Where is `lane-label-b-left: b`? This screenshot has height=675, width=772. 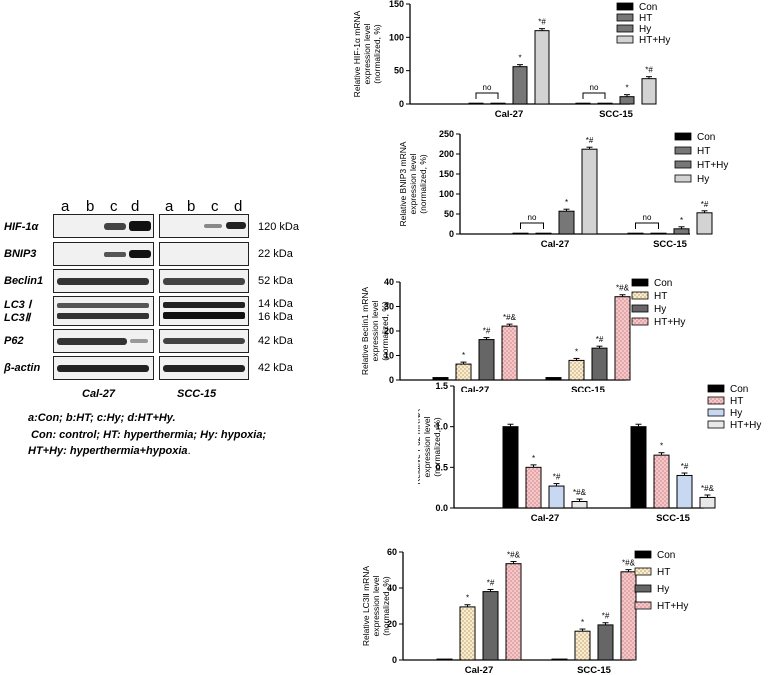 lane-label-b-left: b is located at coordinates (90, 206).